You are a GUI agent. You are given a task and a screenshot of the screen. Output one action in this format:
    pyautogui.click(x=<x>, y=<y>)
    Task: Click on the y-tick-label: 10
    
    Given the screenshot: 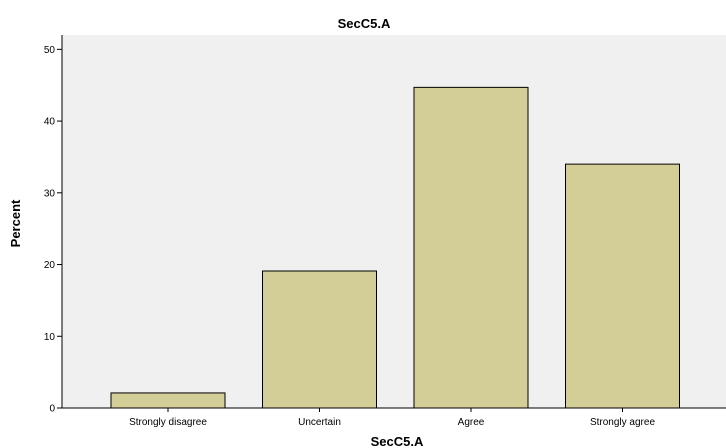 What is the action you would take?
    pyautogui.click(x=50, y=337)
    